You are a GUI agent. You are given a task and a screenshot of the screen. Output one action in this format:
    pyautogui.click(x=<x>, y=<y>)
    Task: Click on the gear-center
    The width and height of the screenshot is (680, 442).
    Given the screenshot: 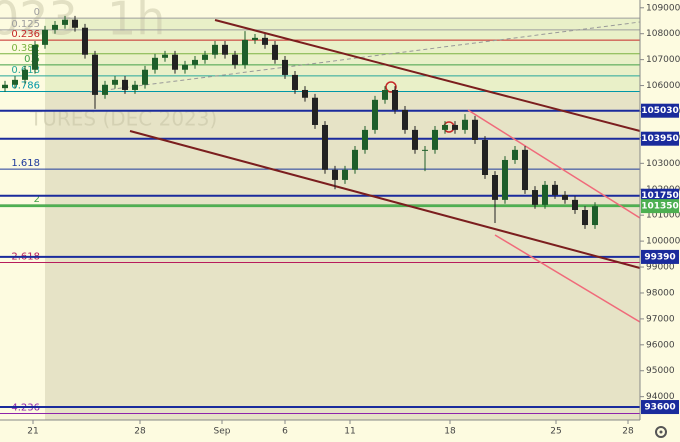 What is the action you would take?
    pyautogui.click(x=661, y=432)
    